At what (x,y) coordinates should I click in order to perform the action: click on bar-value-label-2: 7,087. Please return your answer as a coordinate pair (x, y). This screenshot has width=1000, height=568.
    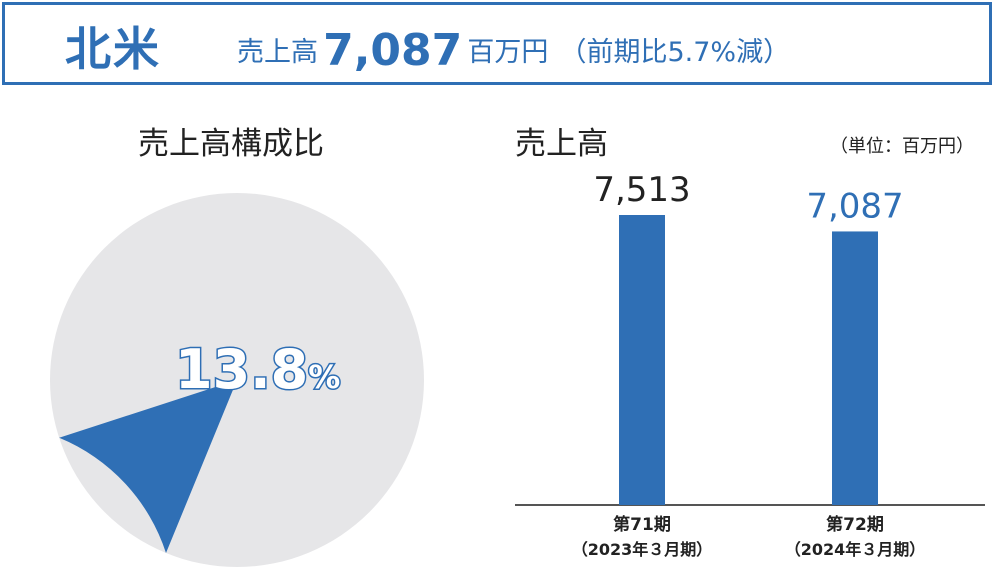
    Looking at the image, I should click on (854, 206).